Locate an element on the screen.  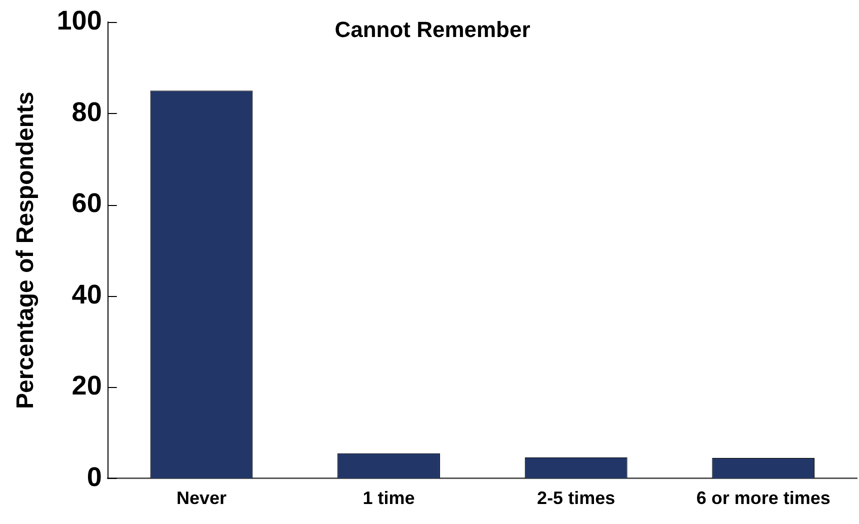
y-axis-title: Percentage of Respondents is located at coordinates (26, 251).